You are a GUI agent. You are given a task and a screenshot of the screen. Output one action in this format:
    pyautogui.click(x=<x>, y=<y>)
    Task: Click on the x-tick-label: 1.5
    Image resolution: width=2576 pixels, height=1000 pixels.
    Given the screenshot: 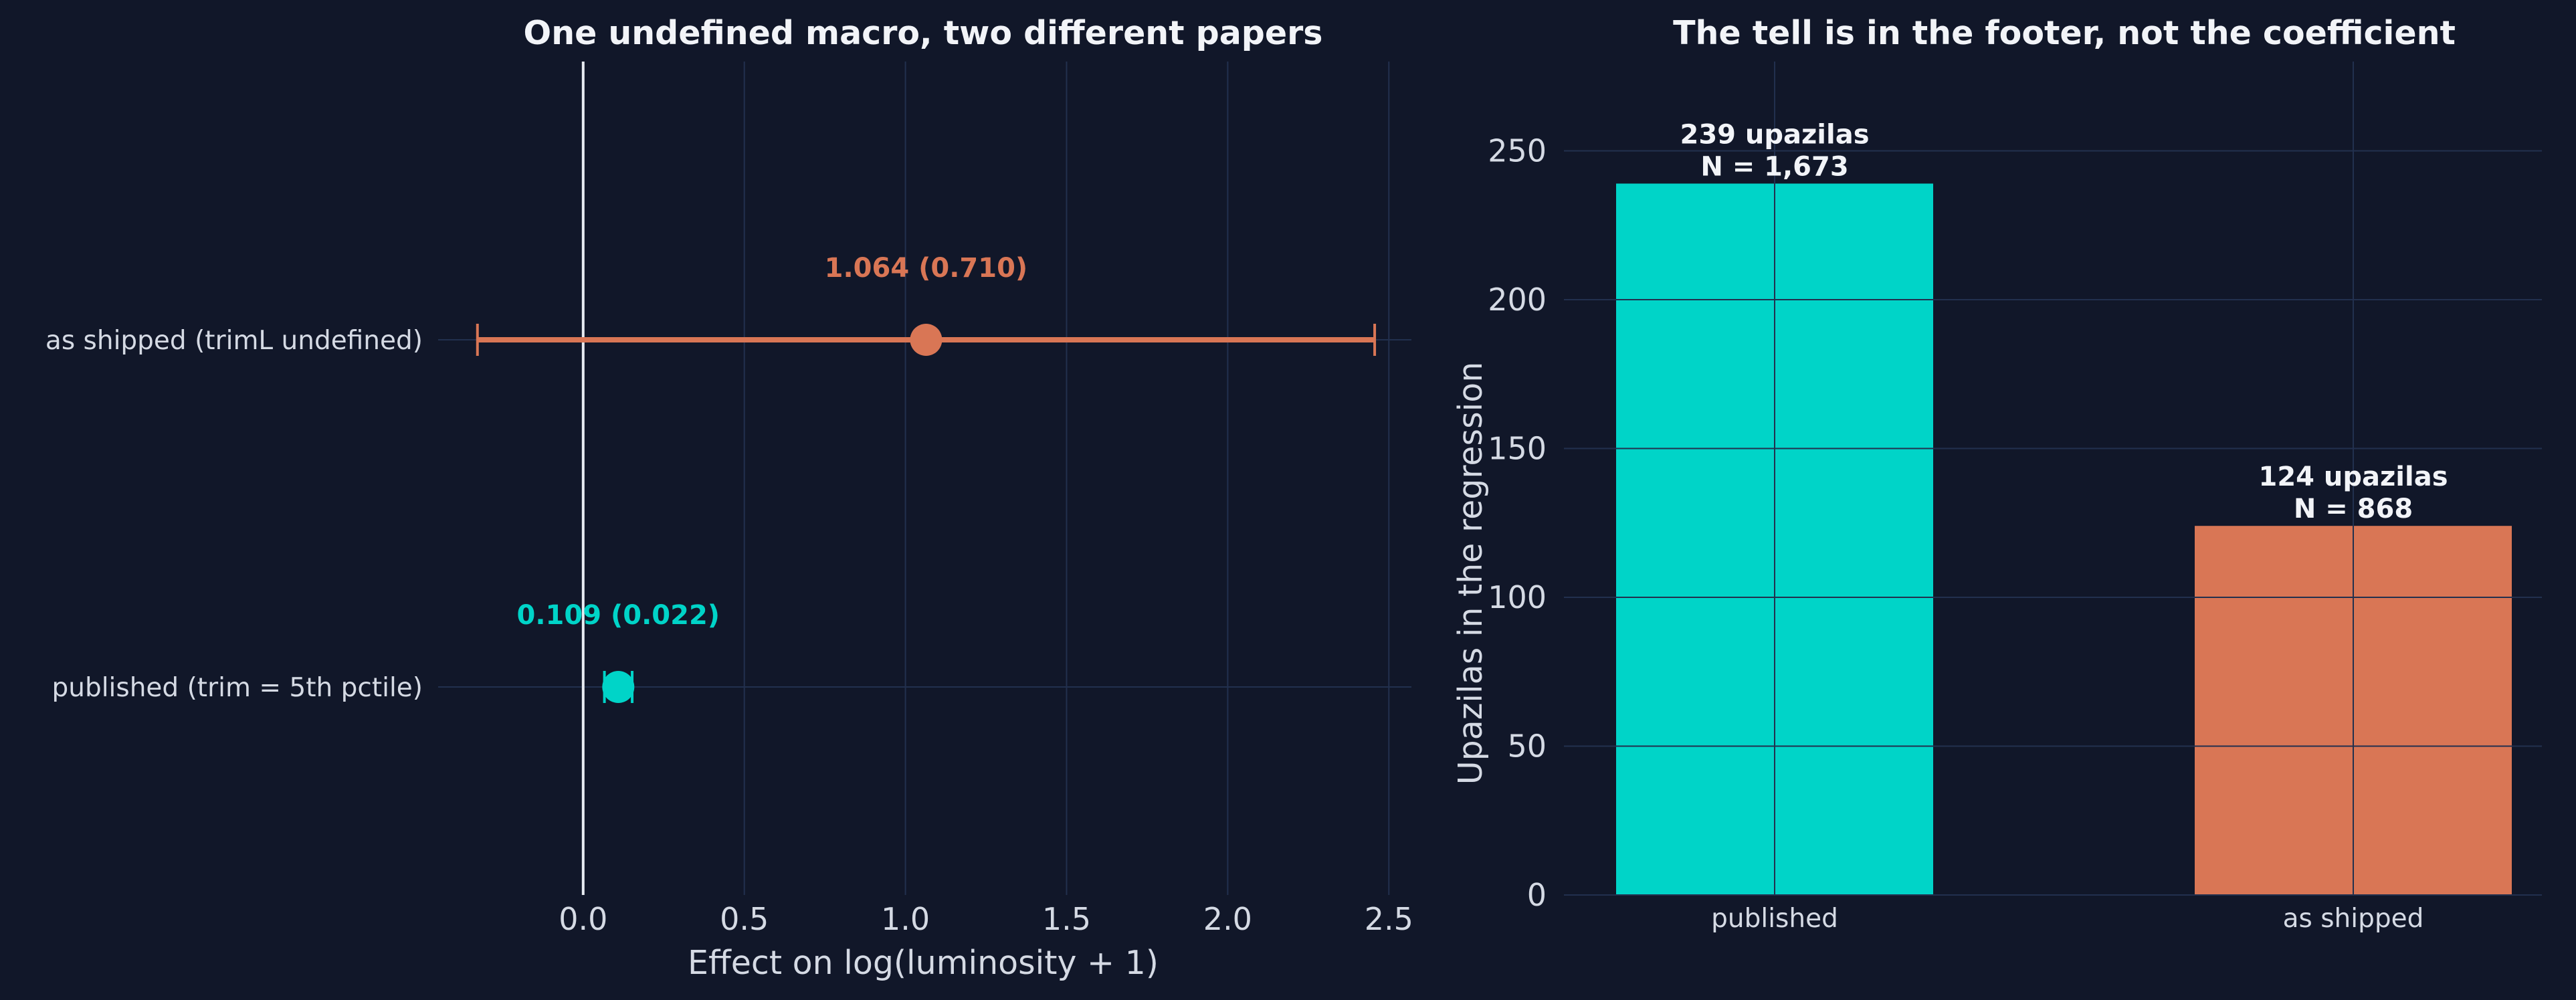 What is the action you would take?
    pyautogui.click(x=1066, y=919)
    